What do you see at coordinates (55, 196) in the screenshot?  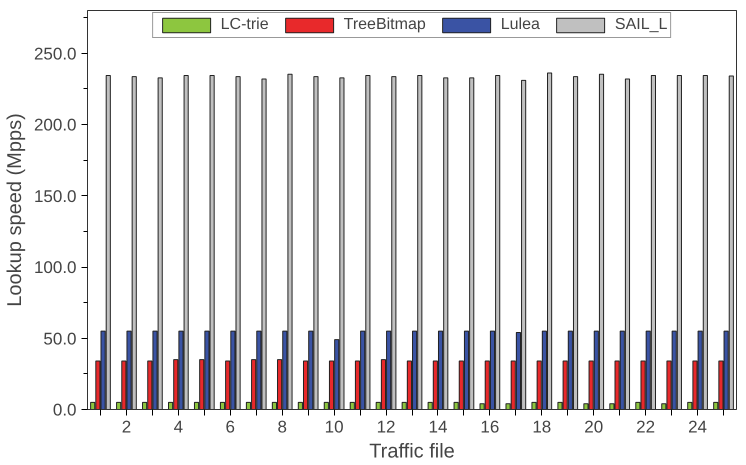 I see `y-tick-label: 150.0` at bounding box center [55, 196].